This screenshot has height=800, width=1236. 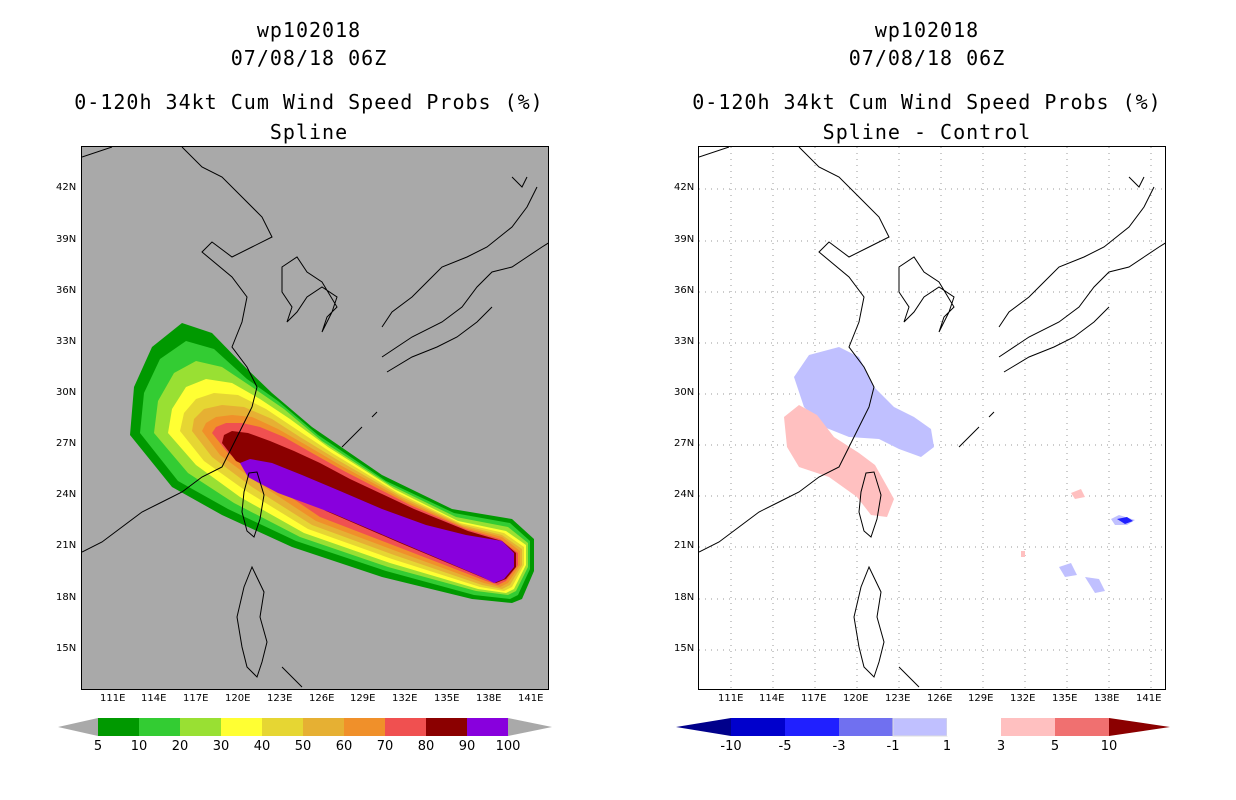 I want to click on lon-label: 141E, so click(x=531, y=698).